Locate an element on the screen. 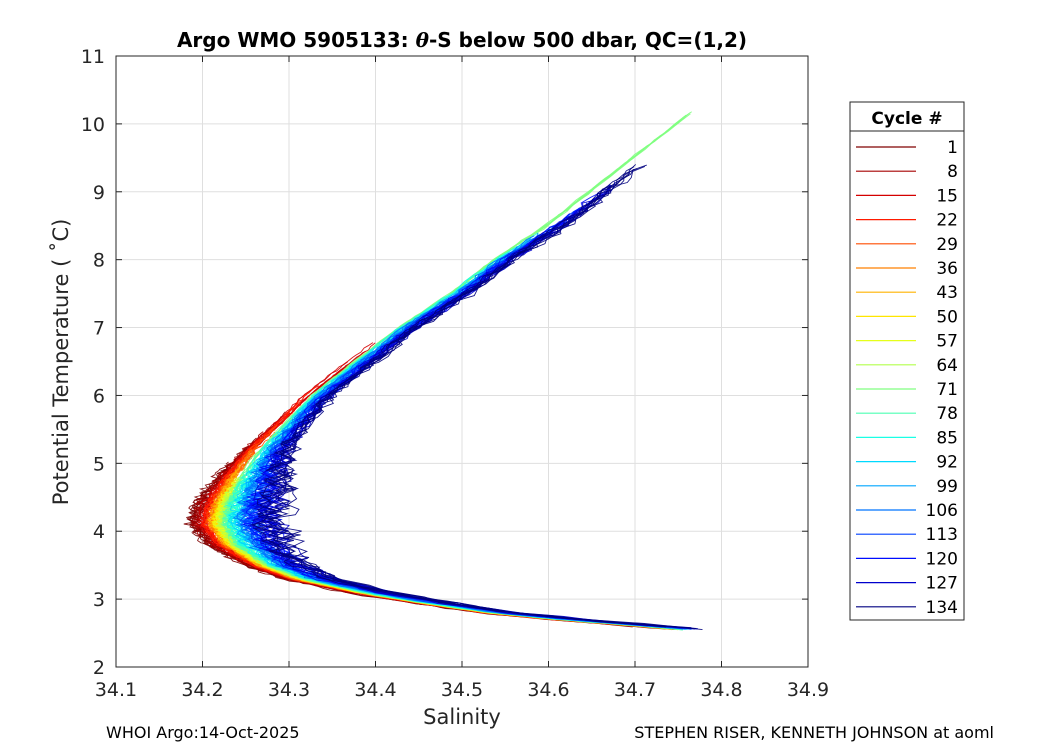 Image resolution: width=1050 pixels, height=750 pixels. legend-label-99: 99 is located at coordinates (947, 487).